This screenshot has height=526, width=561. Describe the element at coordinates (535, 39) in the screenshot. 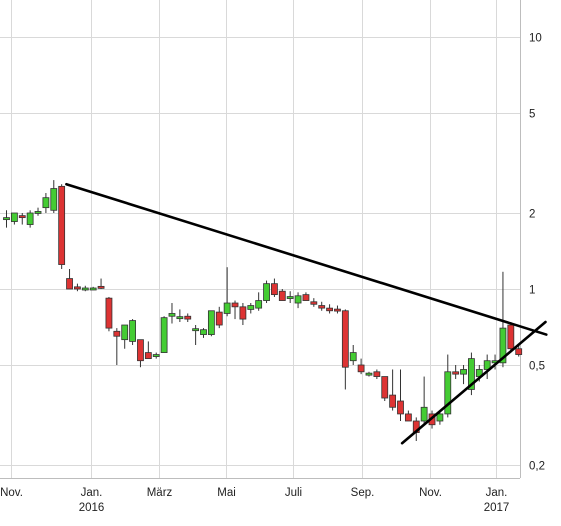

I see `y-tick-label: 10` at that location.